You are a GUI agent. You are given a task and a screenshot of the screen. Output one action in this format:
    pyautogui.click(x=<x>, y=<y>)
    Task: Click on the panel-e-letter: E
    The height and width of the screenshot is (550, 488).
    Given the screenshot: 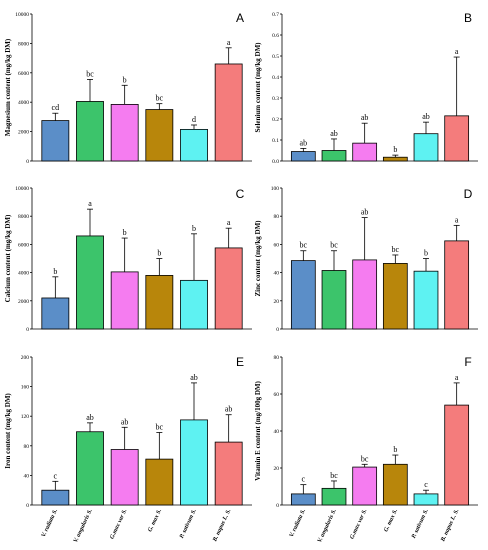 What is the action you would take?
    pyautogui.click(x=240, y=362)
    